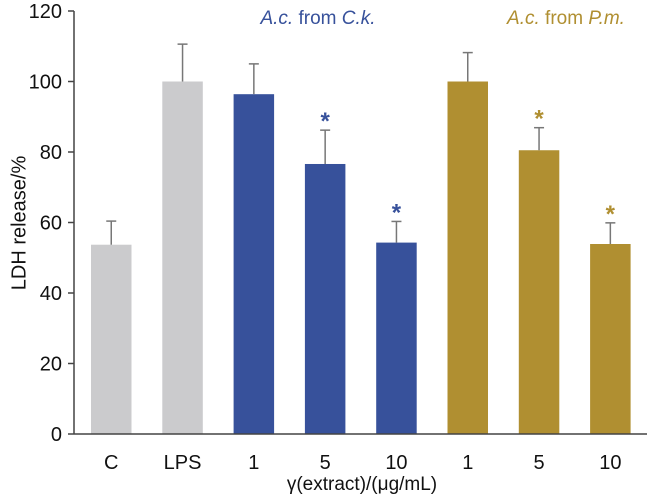  What do you see at coordinates (51, 224) in the screenshot?
I see `y-tick-label: 60` at bounding box center [51, 224].